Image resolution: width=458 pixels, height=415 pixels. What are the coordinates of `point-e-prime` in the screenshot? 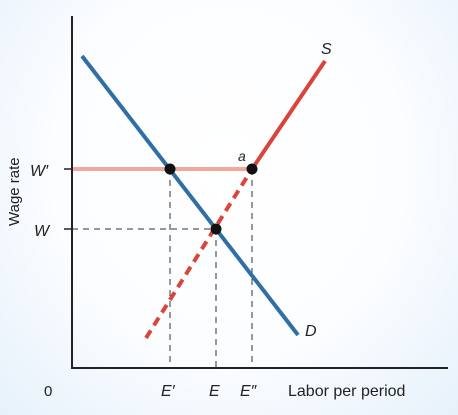 It's located at (170, 169).